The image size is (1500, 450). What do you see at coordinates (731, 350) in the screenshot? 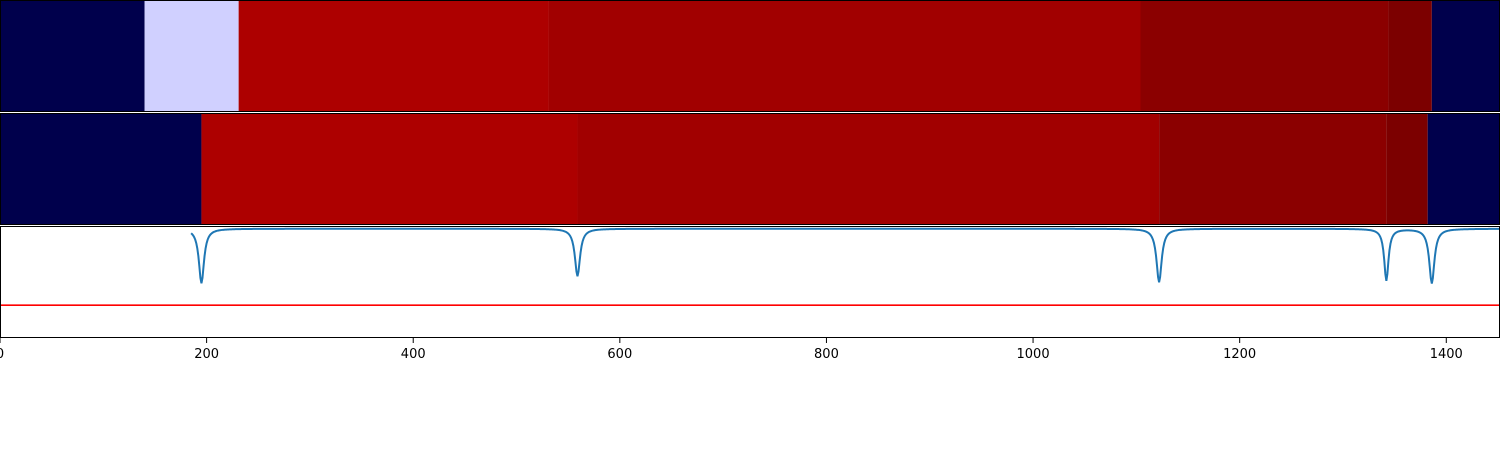
I see `x-axis: 0 200 400 600 800 1000 1200 1400` at bounding box center [731, 350].